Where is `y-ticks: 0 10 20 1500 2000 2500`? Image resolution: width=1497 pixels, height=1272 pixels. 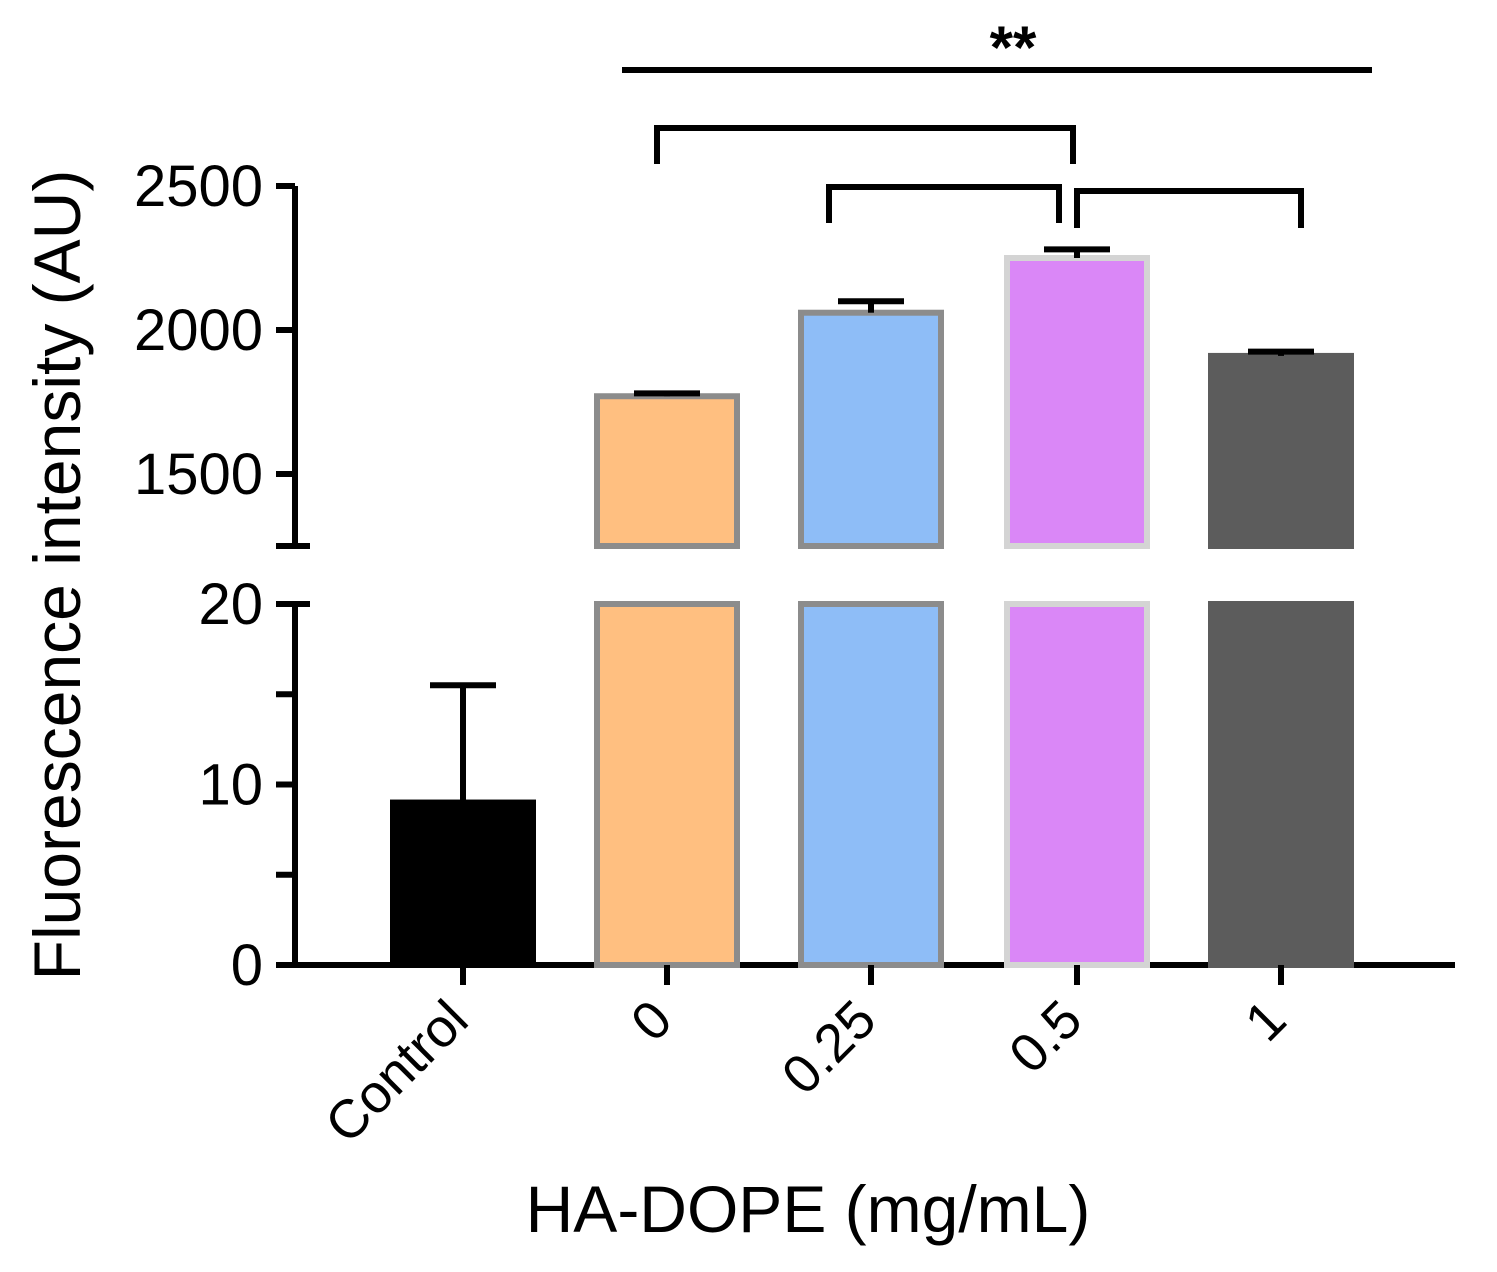
y-ticks: 0 10 20 1500 2000 2500 is located at coordinates (214, 576).